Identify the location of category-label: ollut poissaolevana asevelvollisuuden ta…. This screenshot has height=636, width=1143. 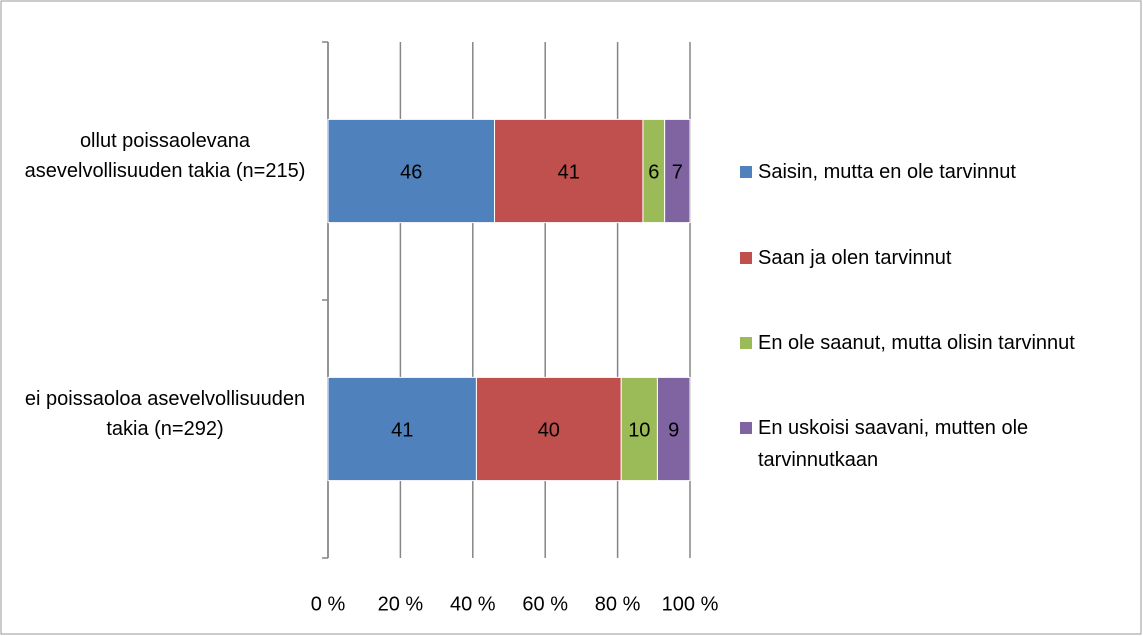
(165, 156).